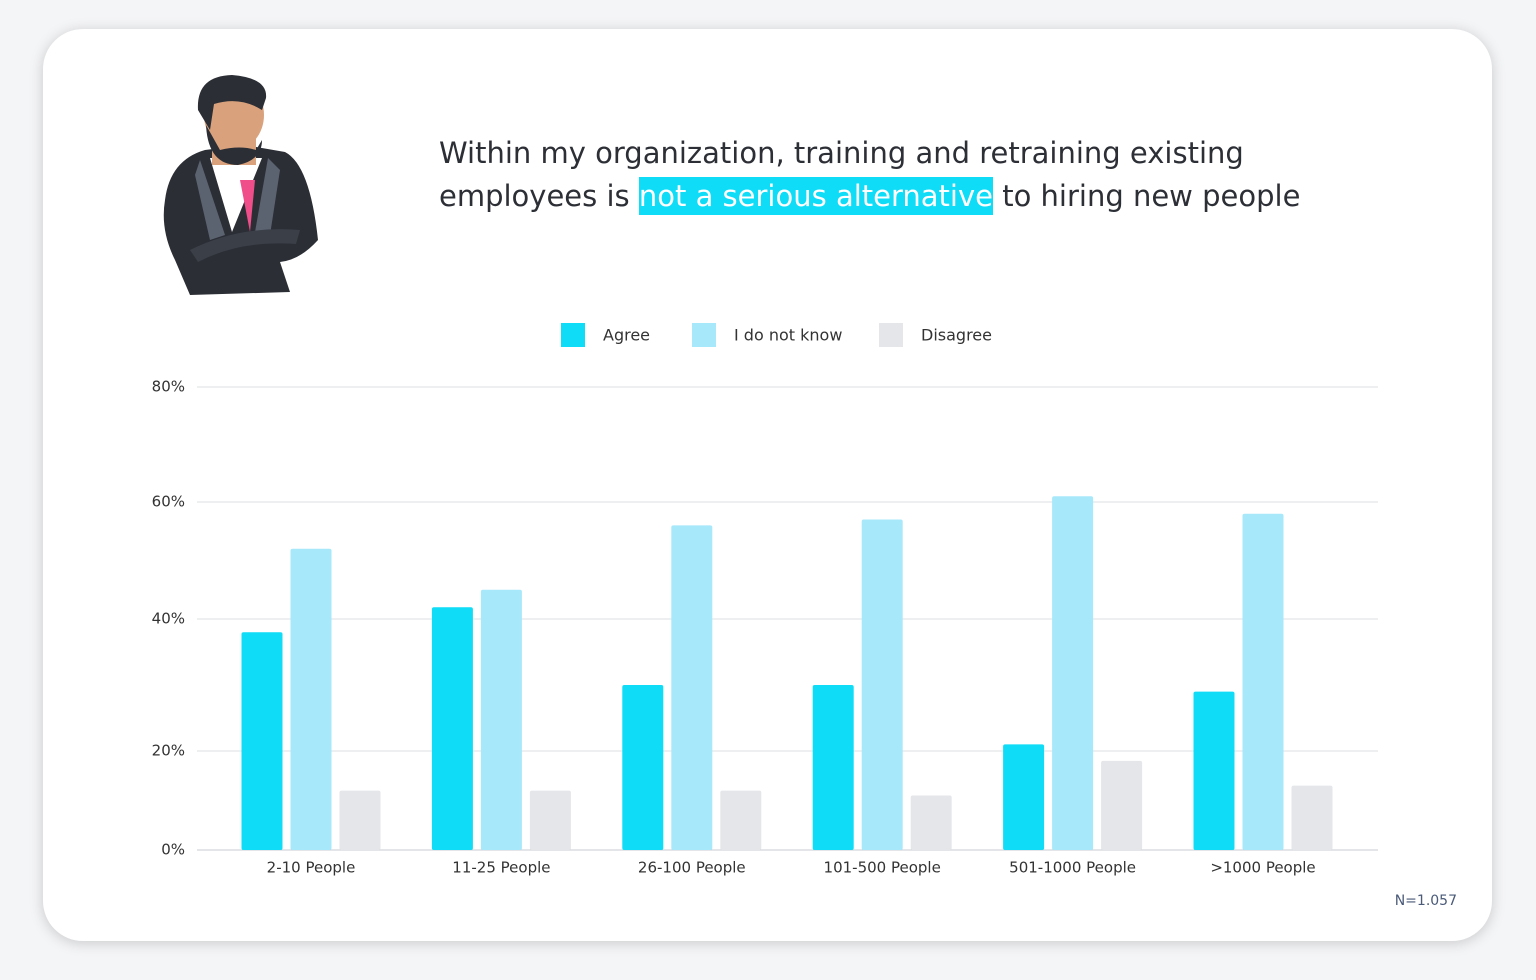 This screenshot has width=1536, height=980. Describe the element at coordinates (692, 868) in the screenshot. I see `x-tick-label: 26-100 People` at that location.